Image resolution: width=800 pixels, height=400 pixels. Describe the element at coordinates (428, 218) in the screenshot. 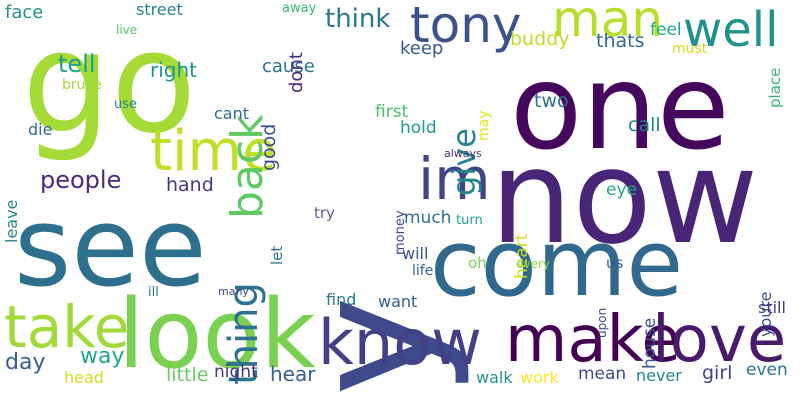

I see `word-much: much` at that location.